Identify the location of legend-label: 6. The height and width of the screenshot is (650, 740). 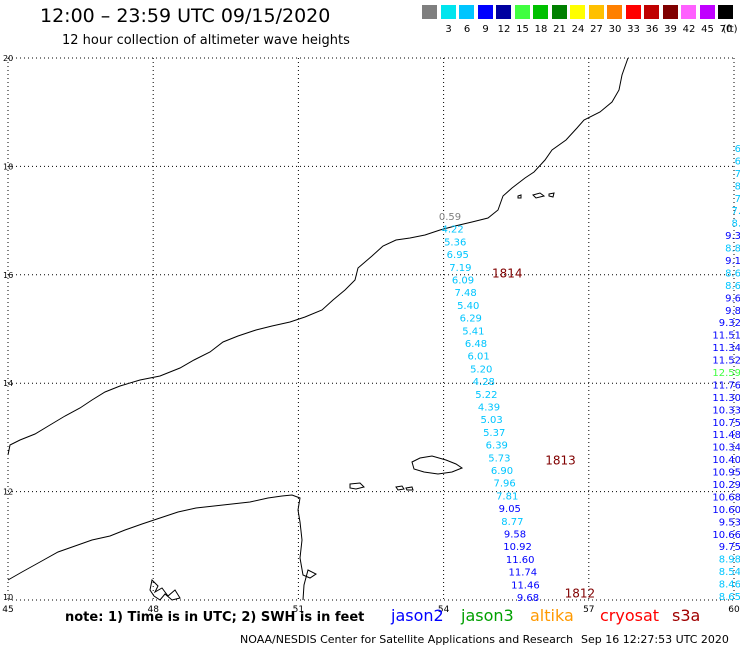
(467, 29).